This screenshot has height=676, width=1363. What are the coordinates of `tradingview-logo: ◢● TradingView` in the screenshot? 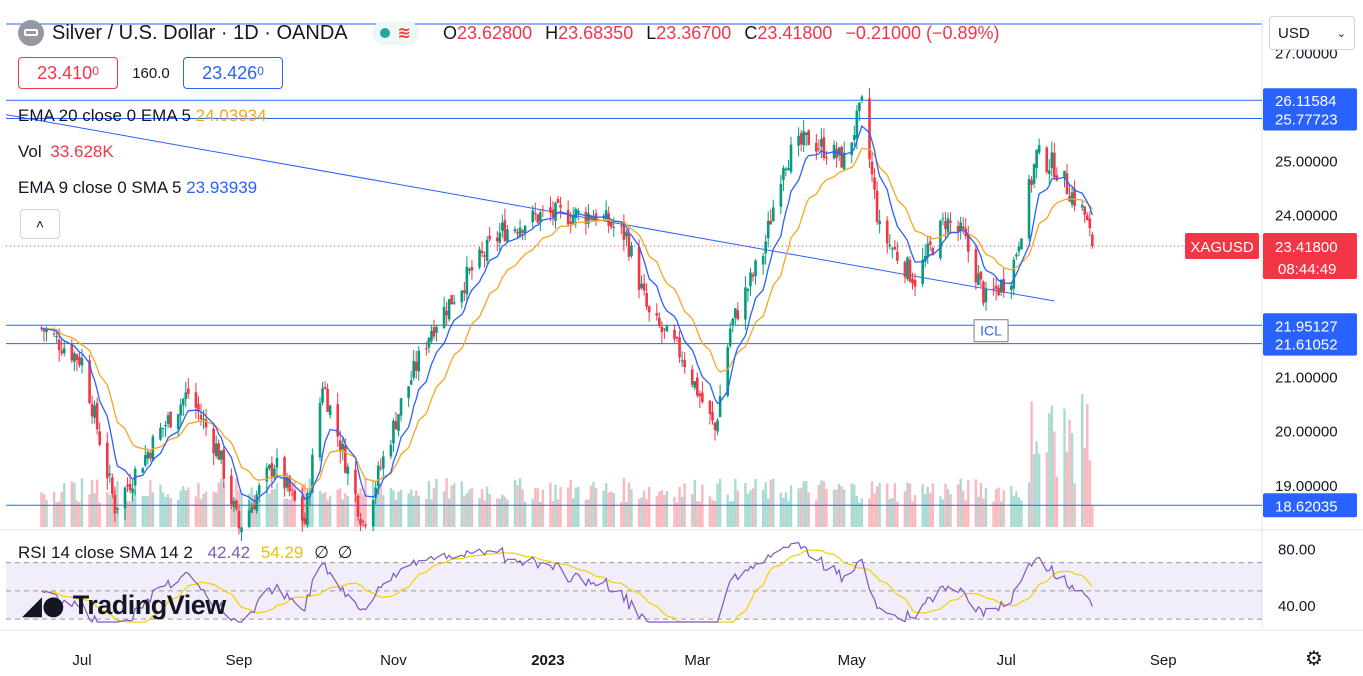 It's located at (124, 605).